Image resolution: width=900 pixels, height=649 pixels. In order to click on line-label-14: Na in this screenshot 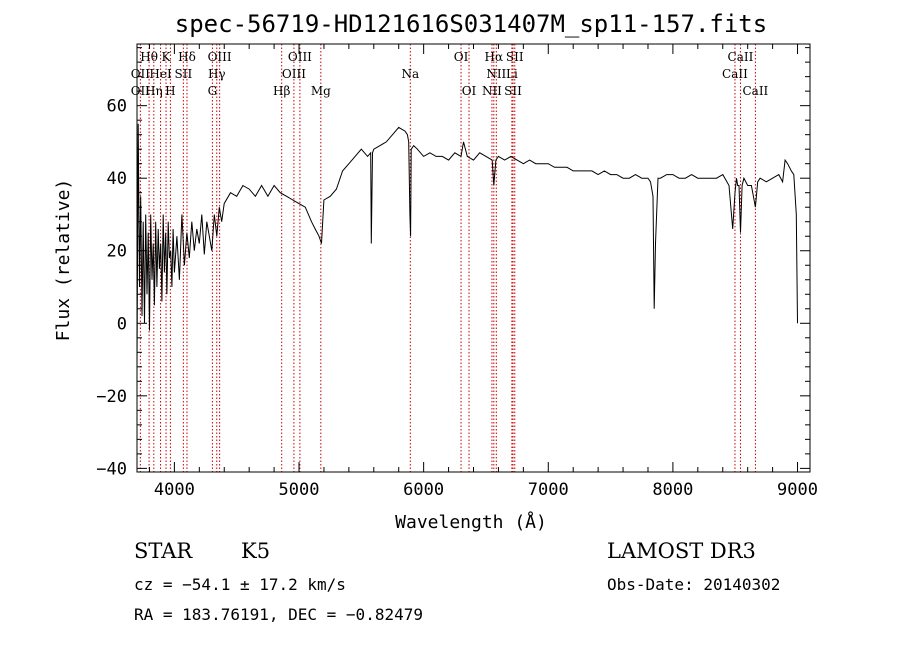, I will do `click(410, 74)`.